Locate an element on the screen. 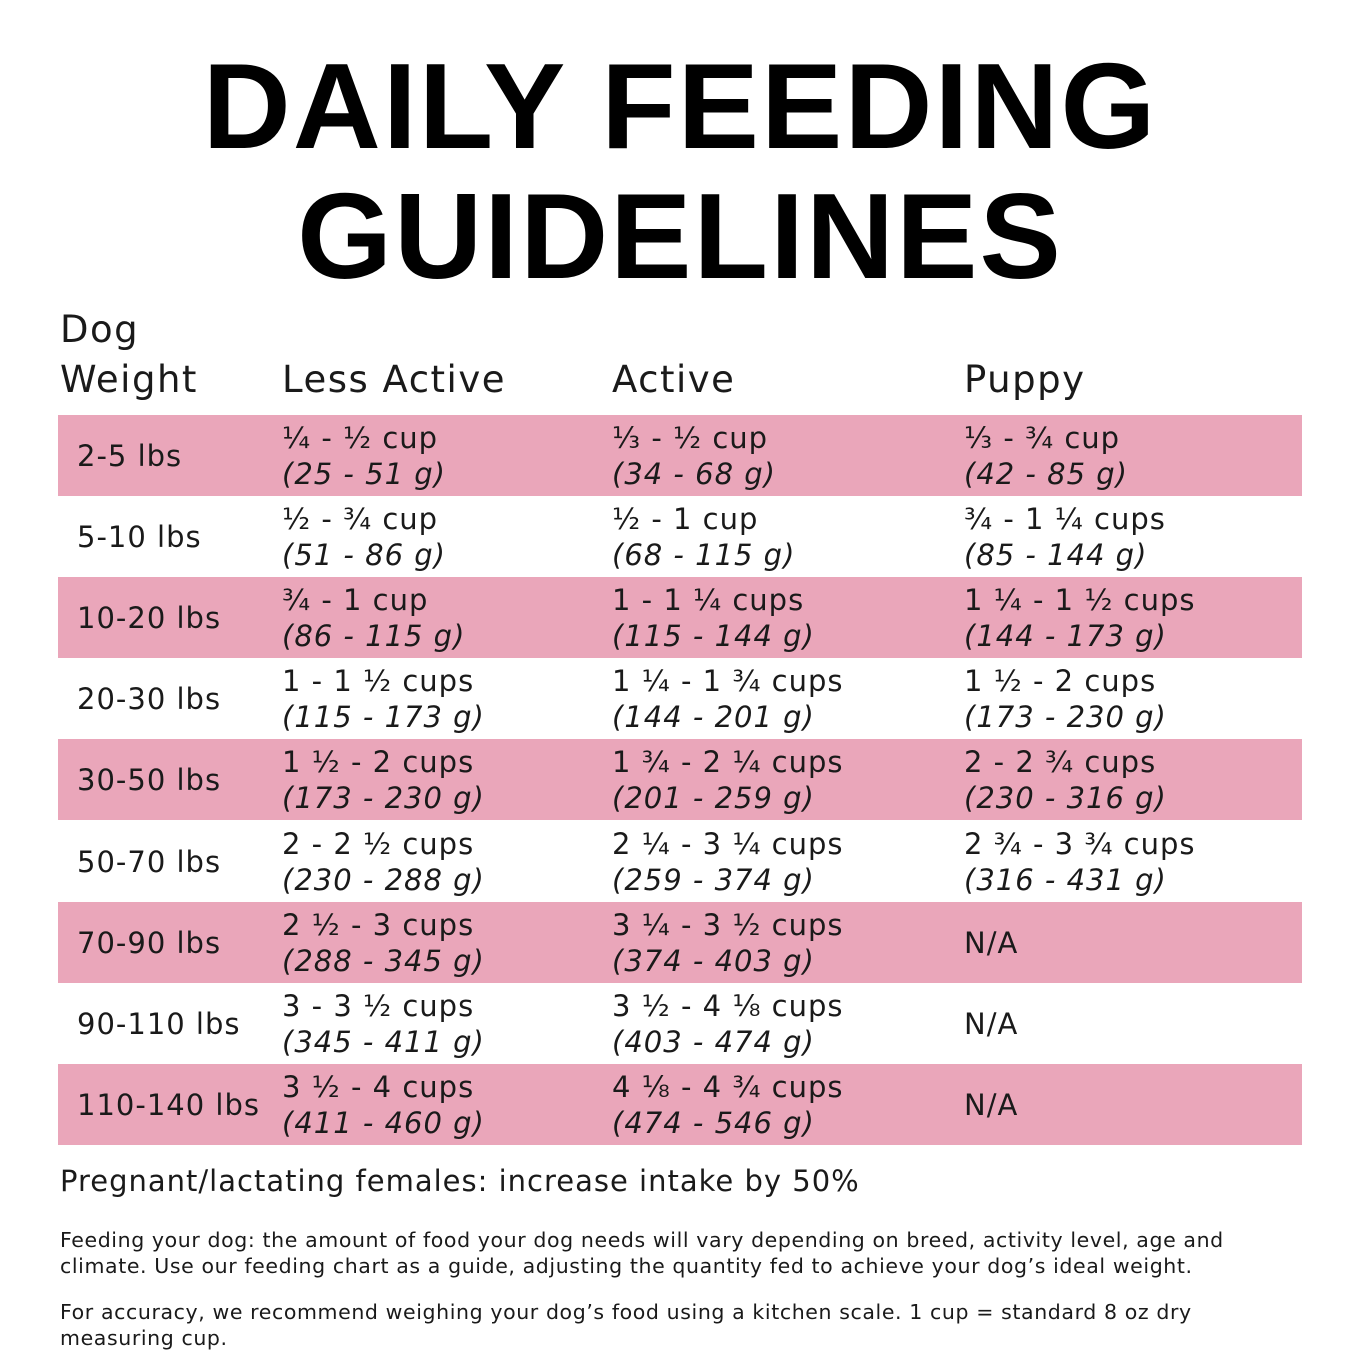 The image size is (1360, 1360). grams: (345 - 411 g) is located at coordinates (383, 1041).